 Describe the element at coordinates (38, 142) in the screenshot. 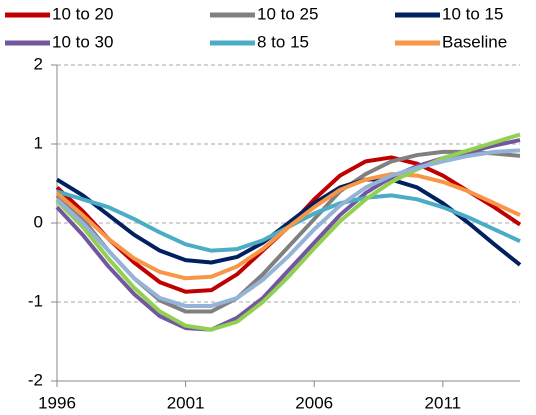

I see `y-tick-label: 1` at that location.